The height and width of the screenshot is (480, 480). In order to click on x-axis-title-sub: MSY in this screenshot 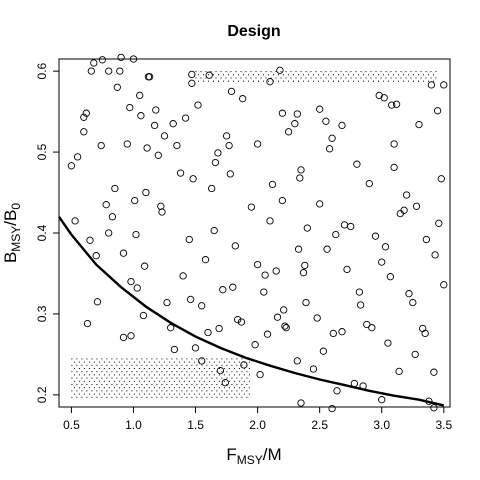, I will do `click(250, 460)`.